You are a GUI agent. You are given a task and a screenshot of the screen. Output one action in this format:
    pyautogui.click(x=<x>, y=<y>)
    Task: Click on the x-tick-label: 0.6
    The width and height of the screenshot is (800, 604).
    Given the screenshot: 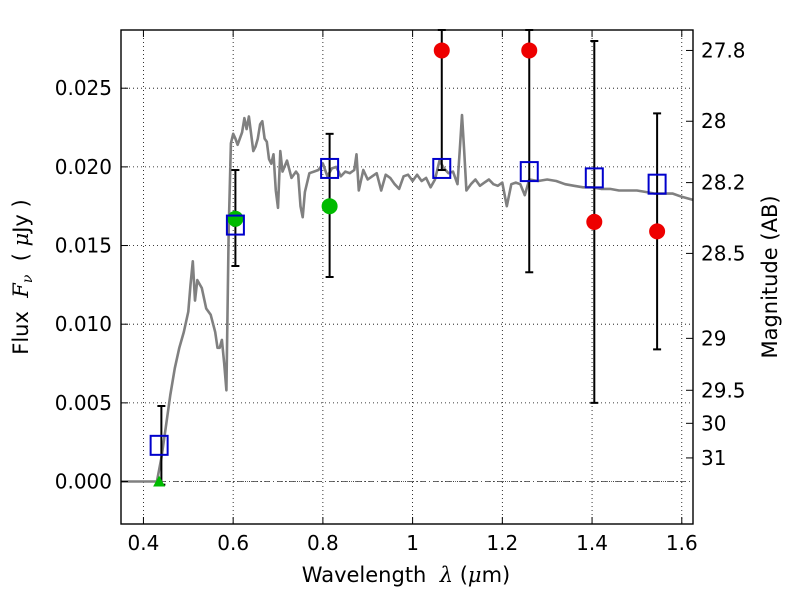 What is the action you would take?
    pyautogui.click(x=233, y=543)
    